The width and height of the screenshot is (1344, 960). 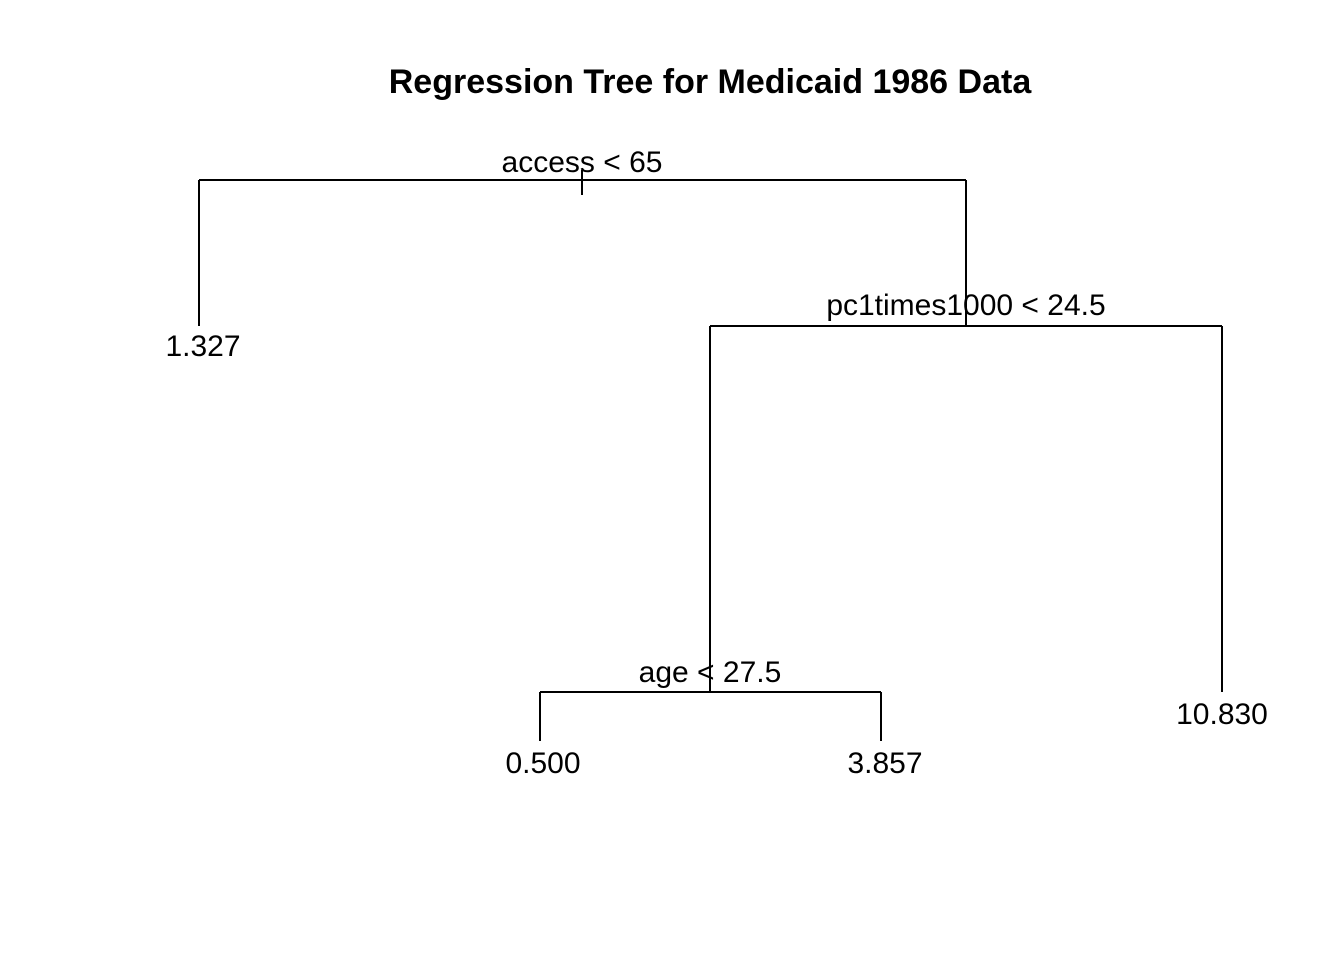 I want to click on pc1times1000-split-label: pc1times1000 < 24.5, so click(x=965, y=305).